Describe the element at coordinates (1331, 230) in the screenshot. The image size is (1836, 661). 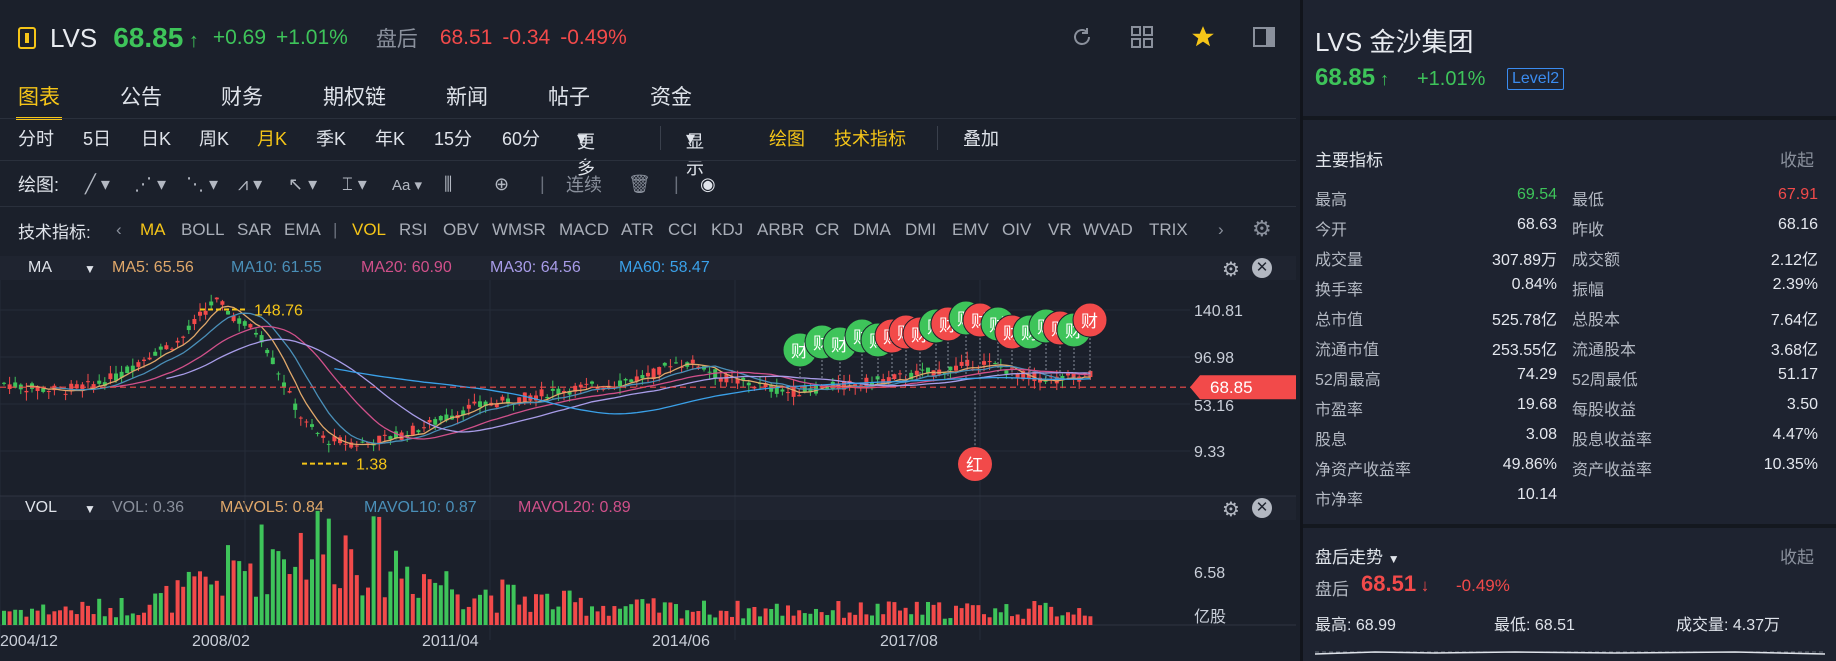
I see `metric-label: 今开` at that location.